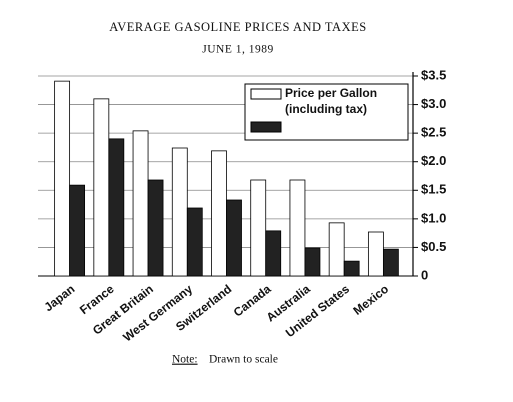 This screenshot has height=402, width=513. What do you see at coordinates (185, 360) in the screenshot?
I see `note-label: Note:` at bounding box center [185, 360].